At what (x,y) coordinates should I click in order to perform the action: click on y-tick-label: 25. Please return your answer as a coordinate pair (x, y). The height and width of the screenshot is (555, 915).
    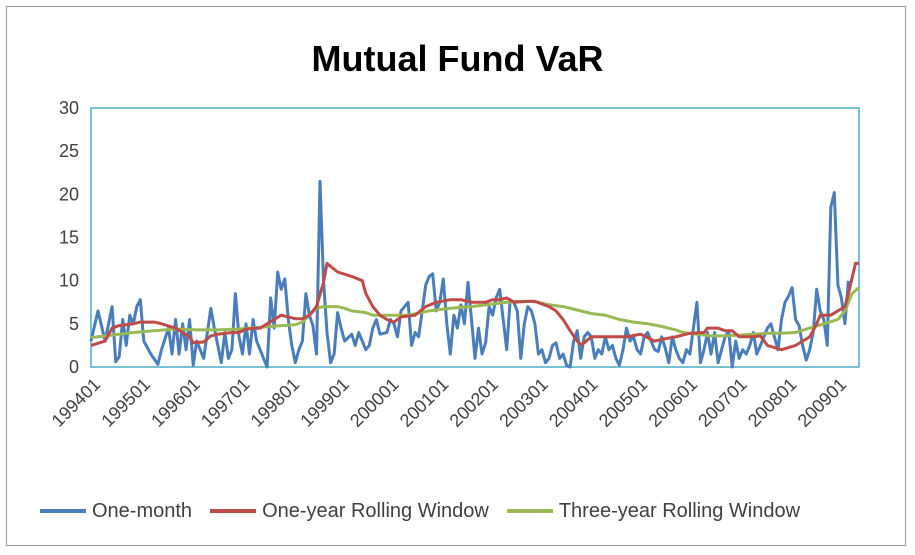
    Looking at the image, I should click on (69, 151).